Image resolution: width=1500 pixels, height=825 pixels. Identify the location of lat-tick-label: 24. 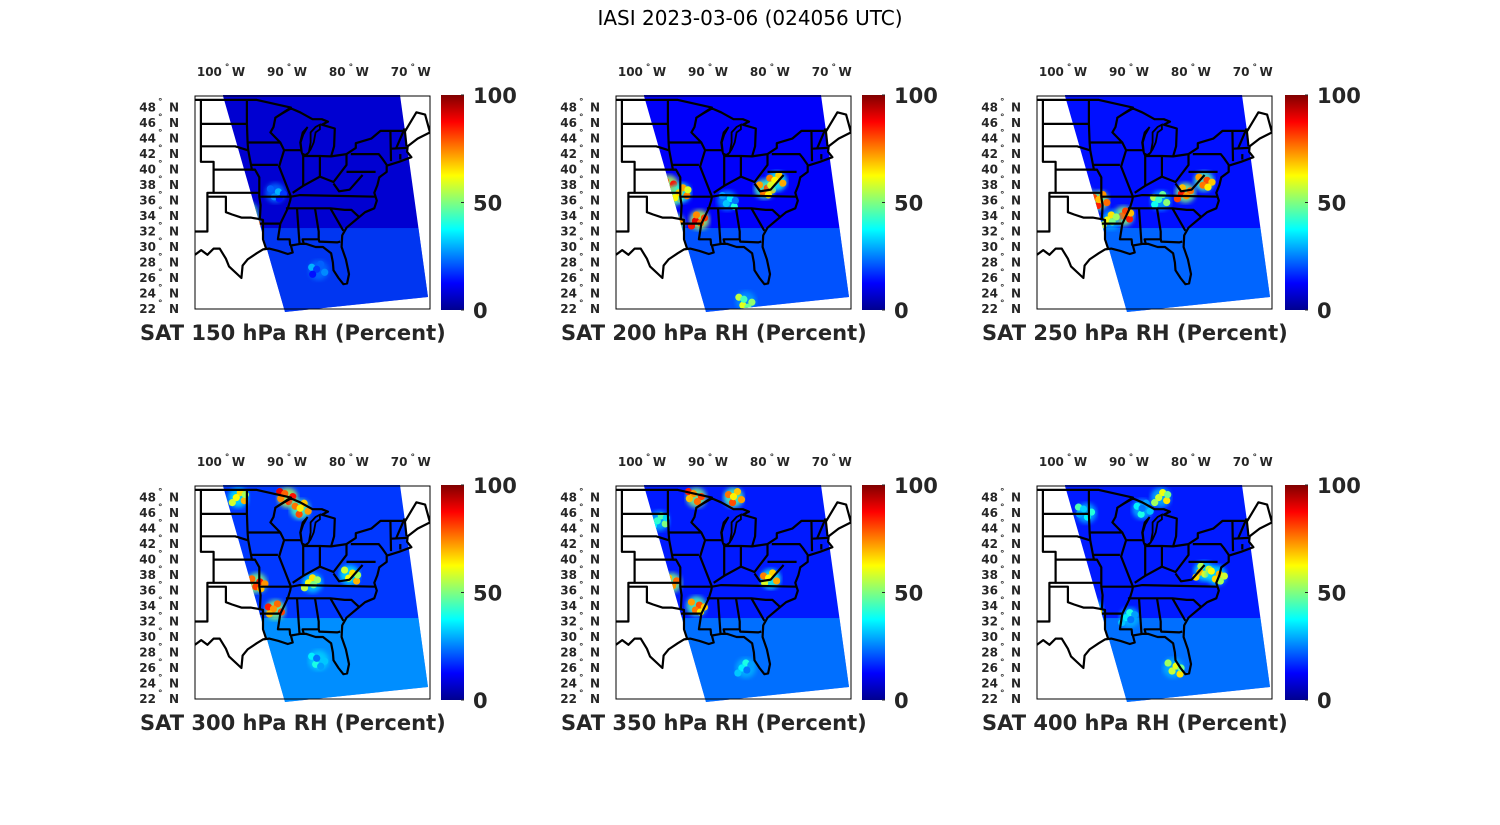
(989, 294).